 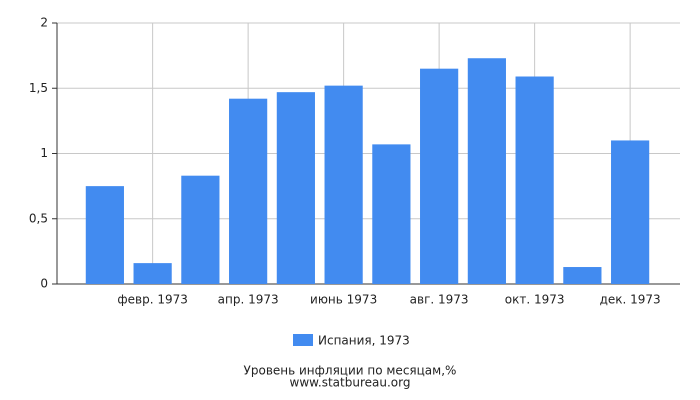 What do you see at coordinates (44, 23) in the screenshot?
I see `y-tick-label: 2` at bounding box center [44, 23].